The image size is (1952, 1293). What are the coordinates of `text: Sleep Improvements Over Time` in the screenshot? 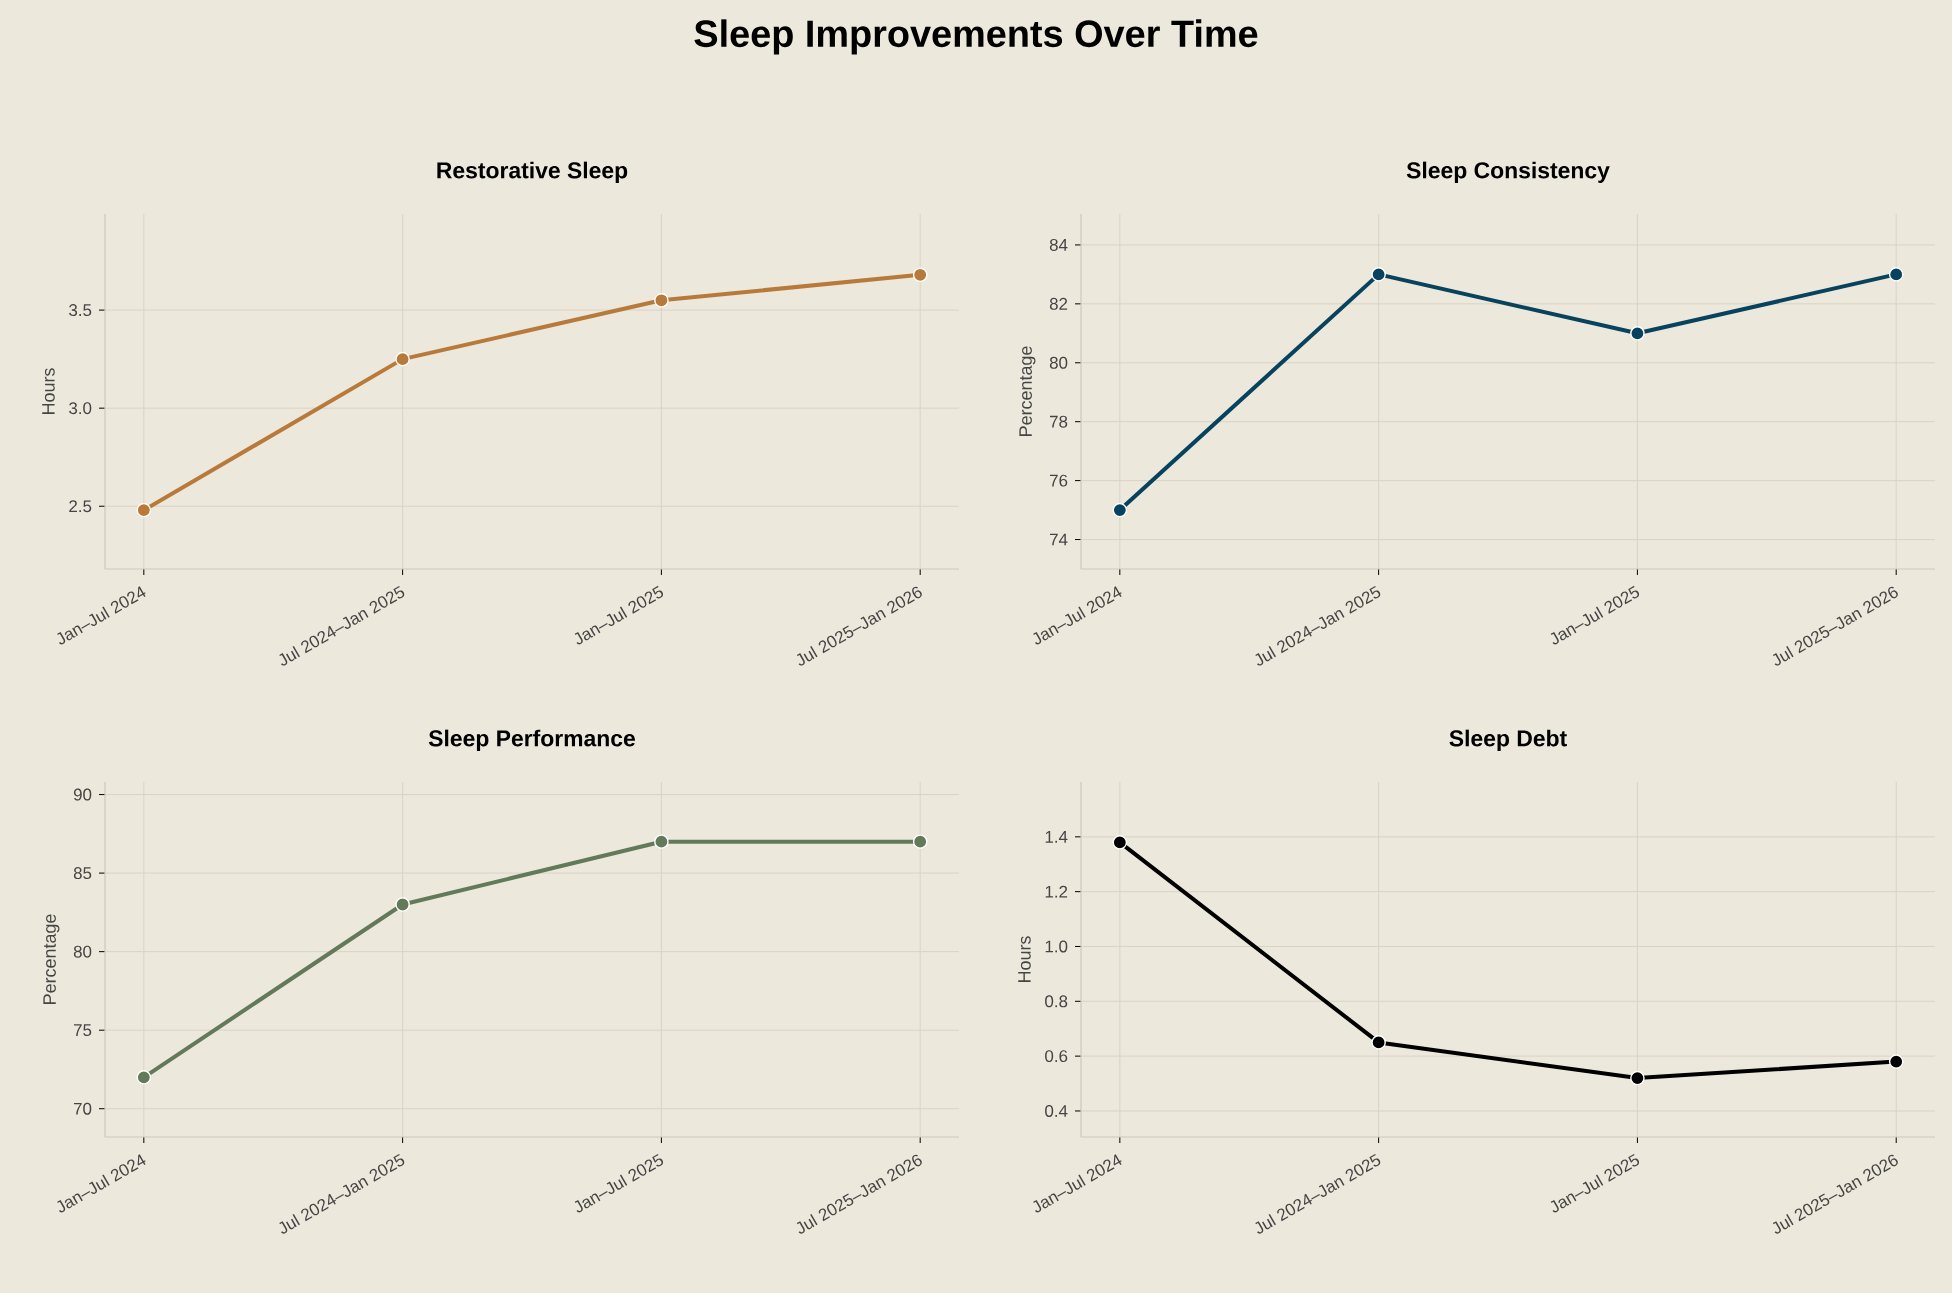 It's located at (976, 37).